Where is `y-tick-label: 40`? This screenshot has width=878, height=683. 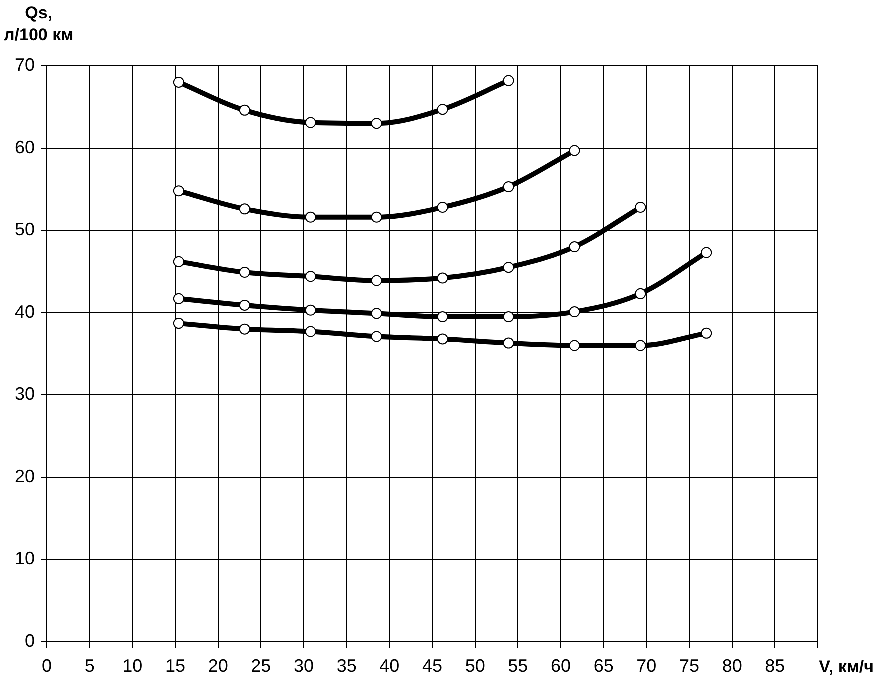 y-tick-label: 40 is located at coordinates (24, 312).